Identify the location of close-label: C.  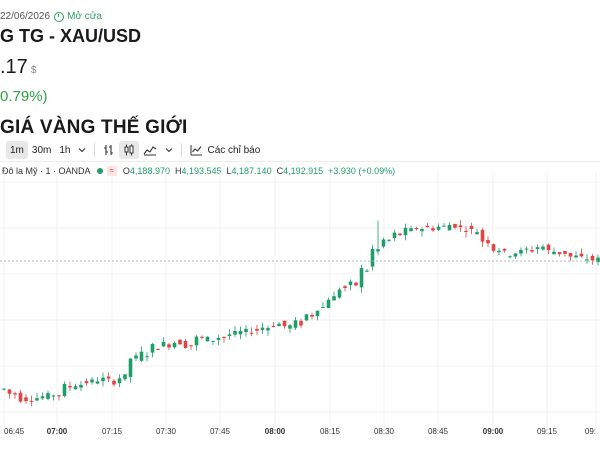
(280, 171).